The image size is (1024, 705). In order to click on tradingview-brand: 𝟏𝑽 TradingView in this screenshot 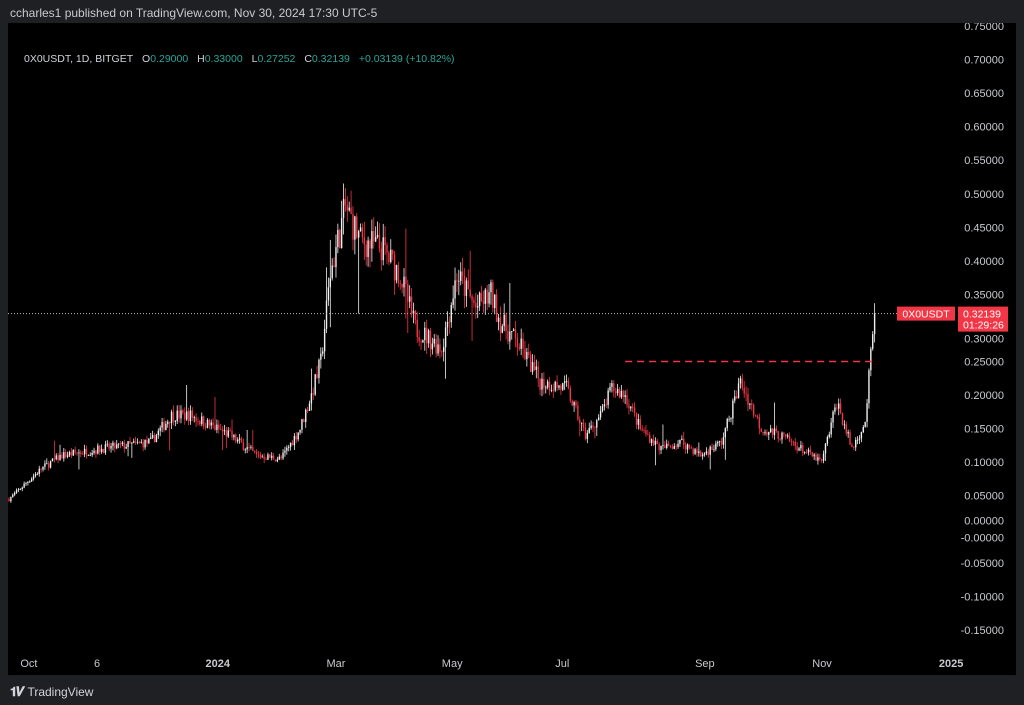, I will do `click(51, 692)`.